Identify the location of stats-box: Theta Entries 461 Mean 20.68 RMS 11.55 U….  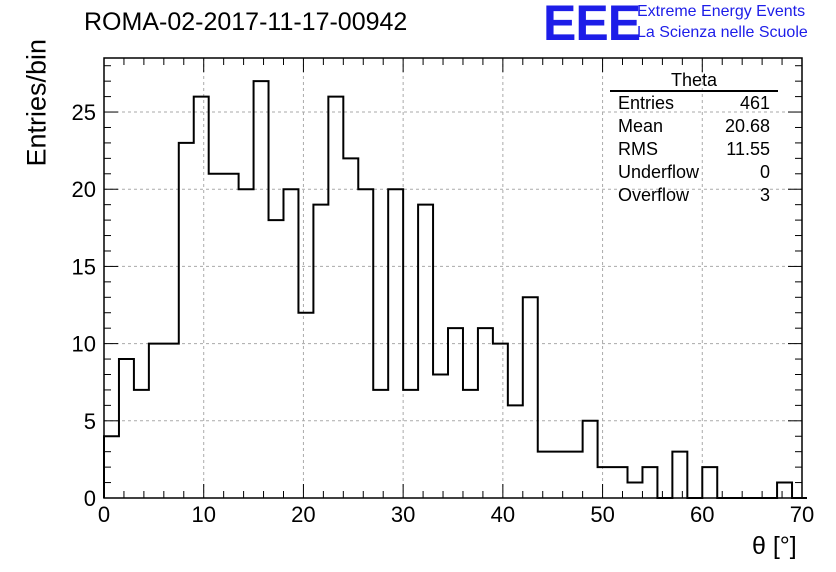
(694, 138).